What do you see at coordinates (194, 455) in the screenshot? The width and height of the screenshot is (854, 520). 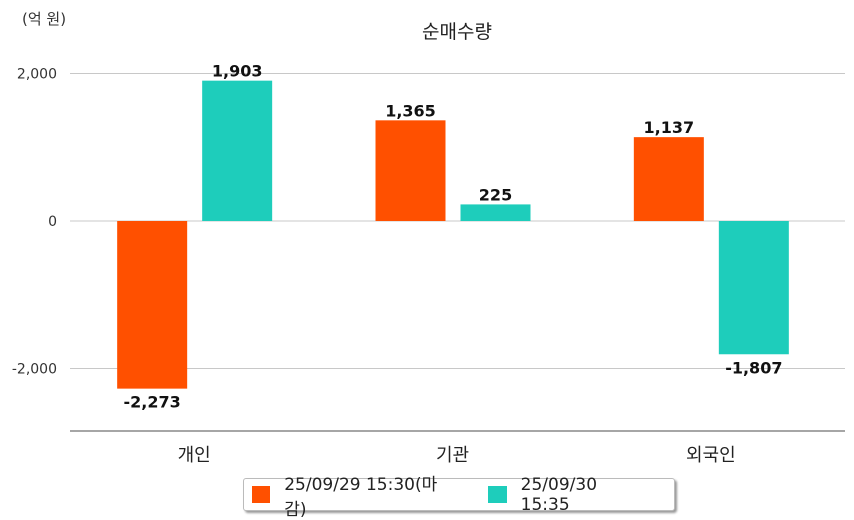 I see `x-tick-label: 개인` at bounding box center [194, 455].